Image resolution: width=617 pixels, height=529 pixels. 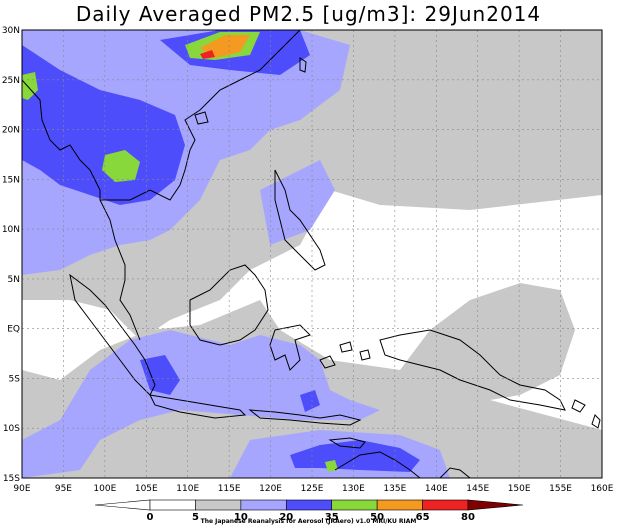 I want to click on borneo-coastline, so click(x=229, y=305).